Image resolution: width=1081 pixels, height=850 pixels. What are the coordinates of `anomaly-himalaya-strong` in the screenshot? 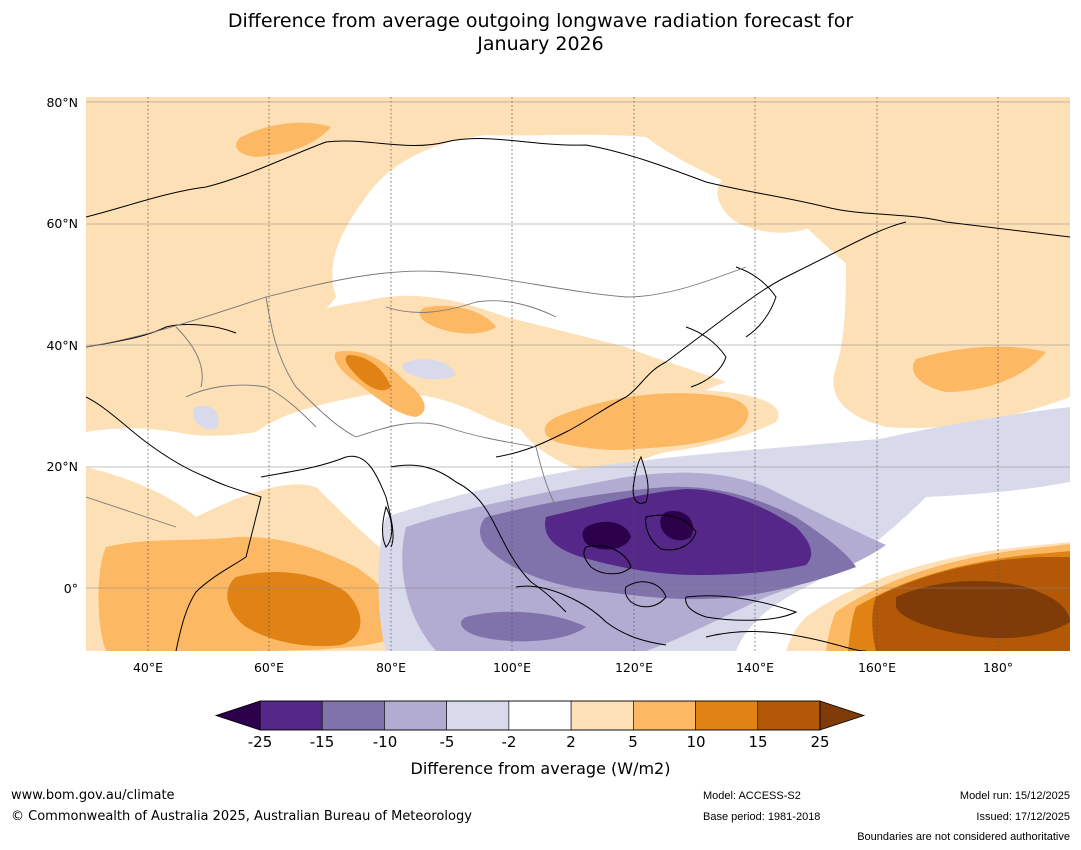 It's located at (368, 373).